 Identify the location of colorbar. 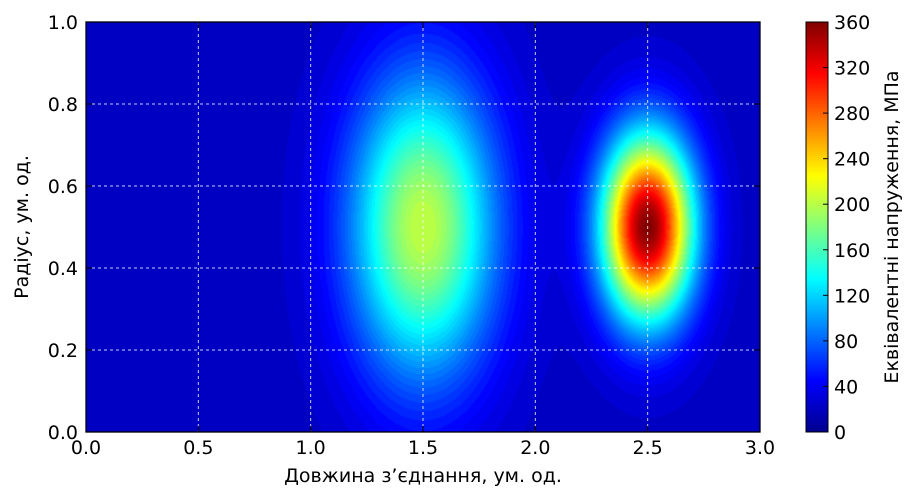
(817, 227).